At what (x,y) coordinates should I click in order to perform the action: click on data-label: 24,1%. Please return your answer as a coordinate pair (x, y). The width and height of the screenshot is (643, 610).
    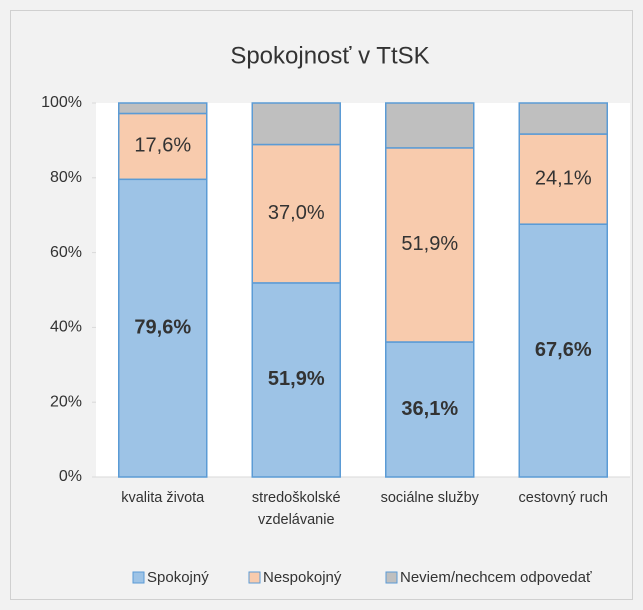
    Looking at the image, I should click on (563, 178).